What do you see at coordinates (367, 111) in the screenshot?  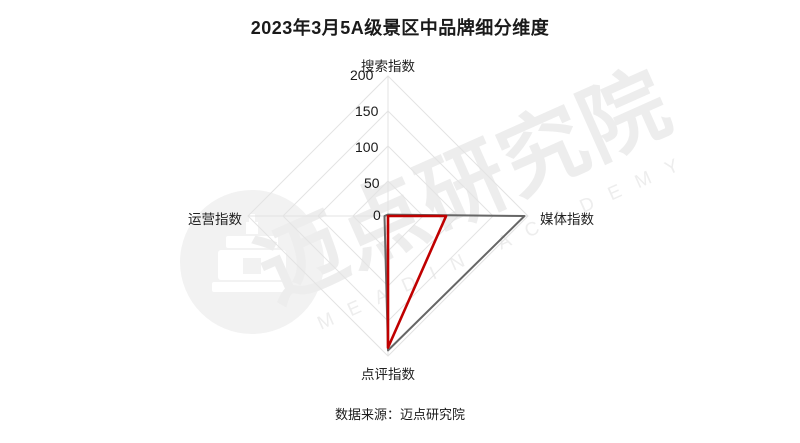 I see `tick-label-150: 150` at bounding box center [367, 111].